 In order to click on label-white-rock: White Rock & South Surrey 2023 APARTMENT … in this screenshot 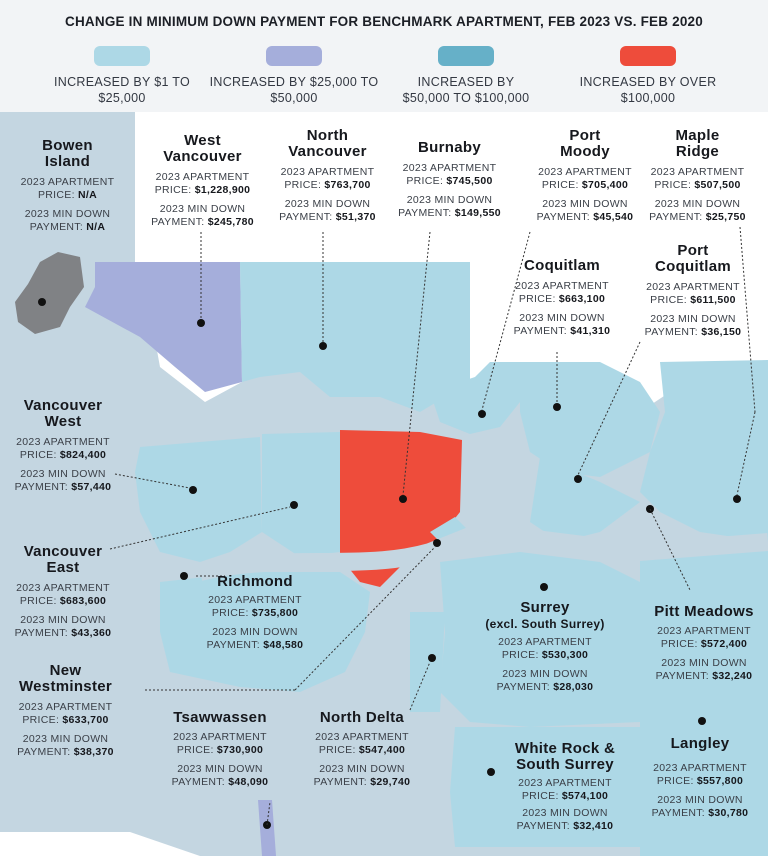, I will do `click(565, 787)`.